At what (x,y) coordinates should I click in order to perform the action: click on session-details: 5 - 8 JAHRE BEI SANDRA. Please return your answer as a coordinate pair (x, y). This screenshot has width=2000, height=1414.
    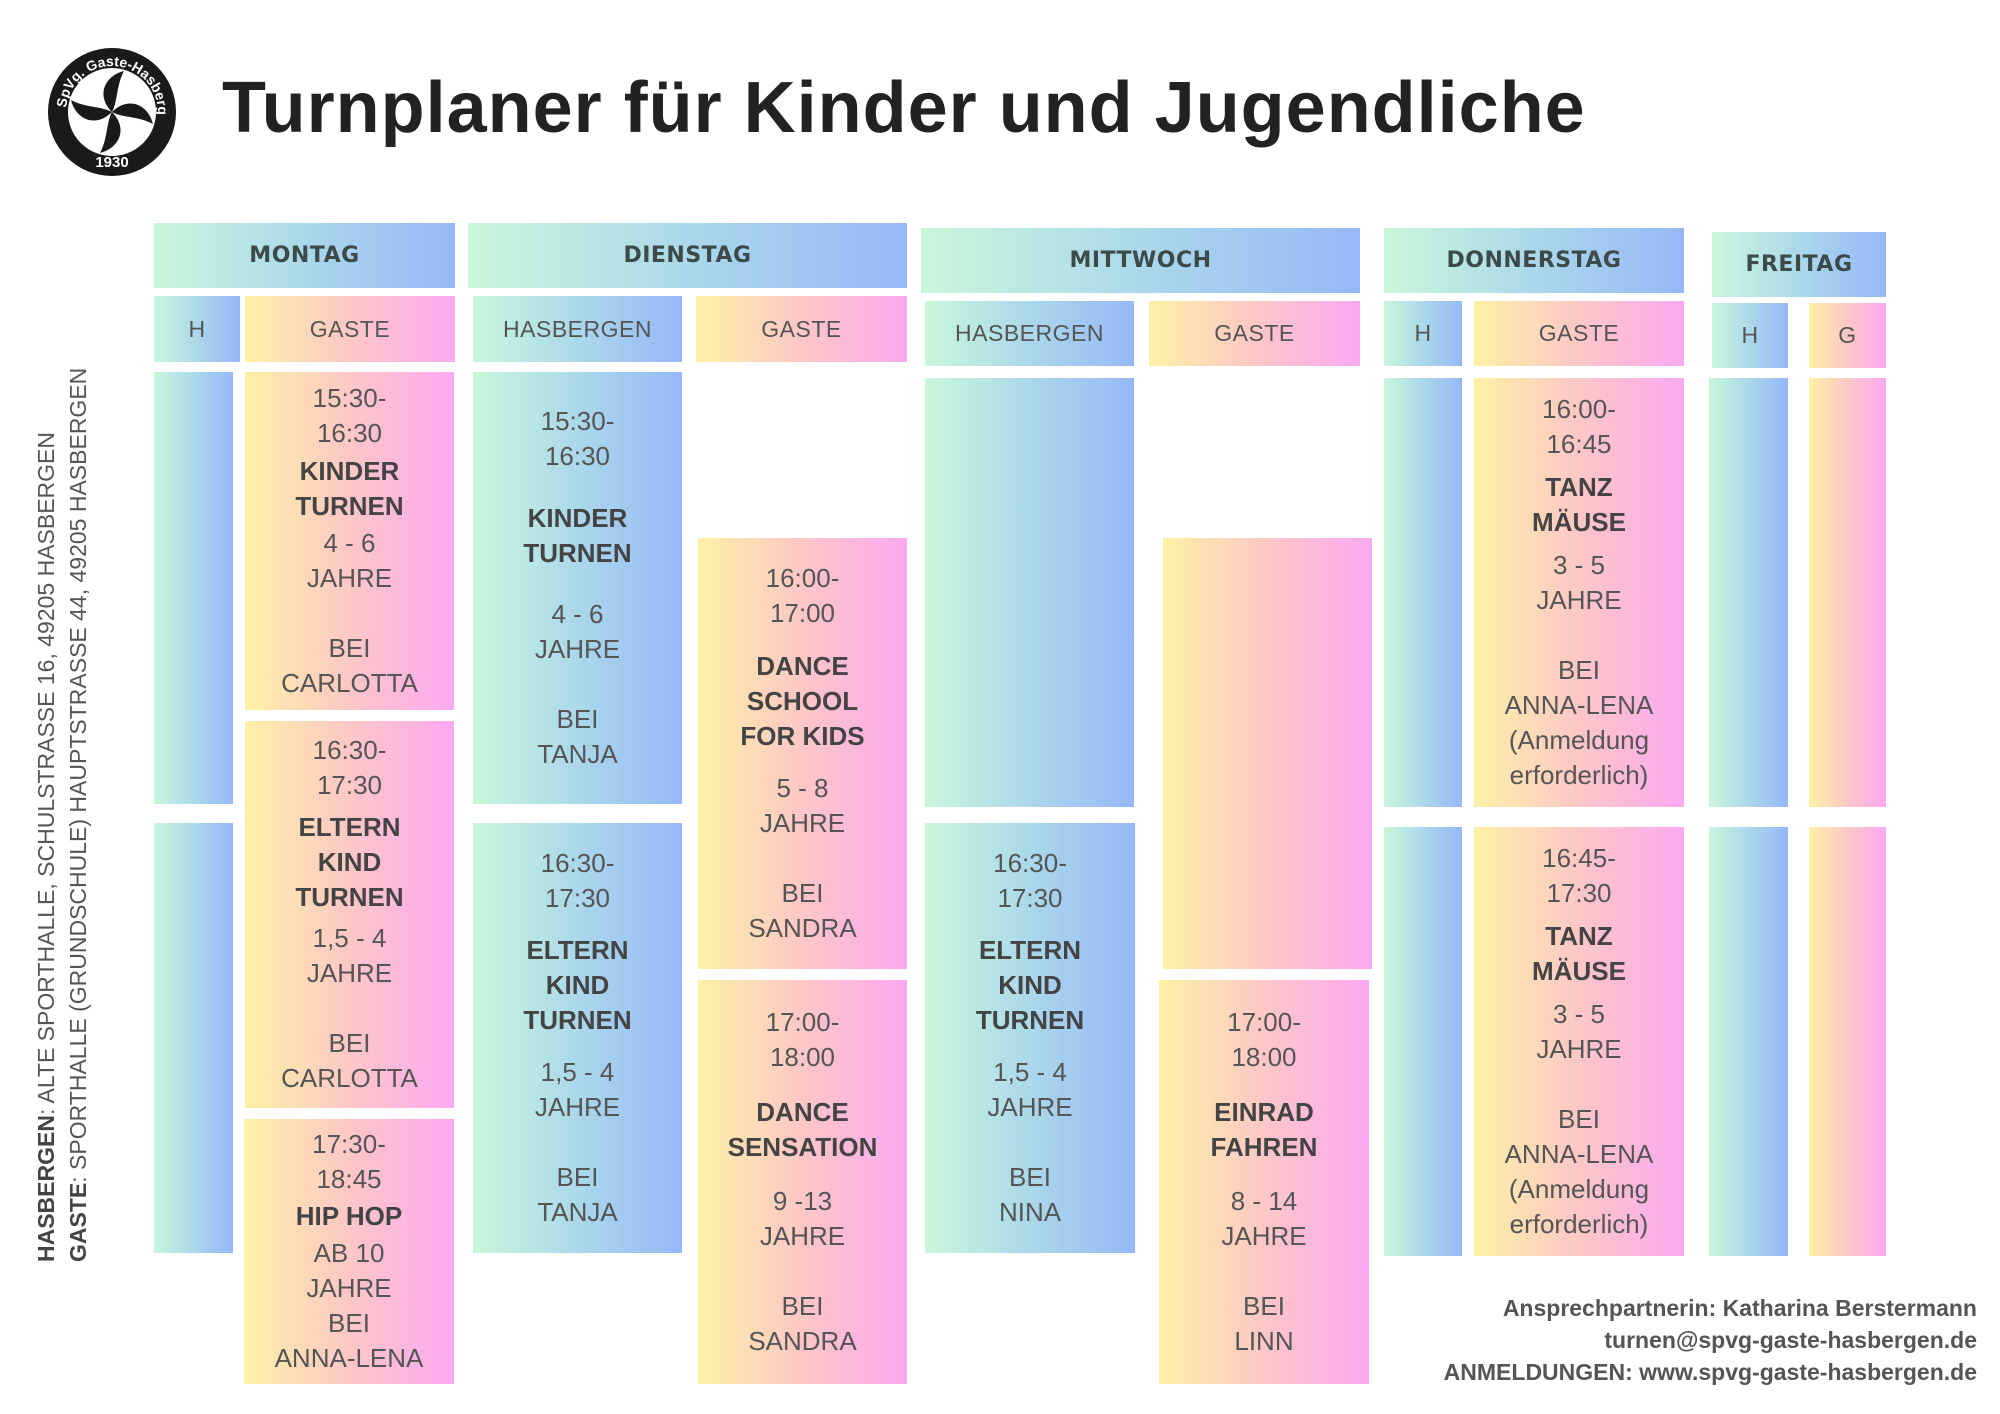
    Looking at the image, I should click on (802, 857).